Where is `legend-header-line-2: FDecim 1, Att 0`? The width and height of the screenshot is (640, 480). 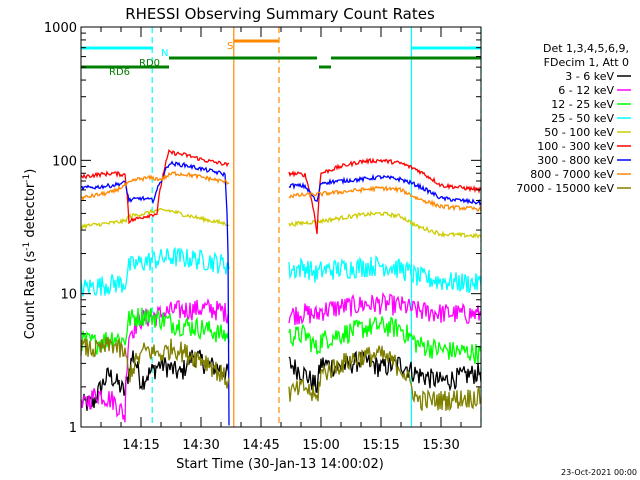 legend-header-line-2: FDecim 1, Att 0 is located at coordinates (586, 62).